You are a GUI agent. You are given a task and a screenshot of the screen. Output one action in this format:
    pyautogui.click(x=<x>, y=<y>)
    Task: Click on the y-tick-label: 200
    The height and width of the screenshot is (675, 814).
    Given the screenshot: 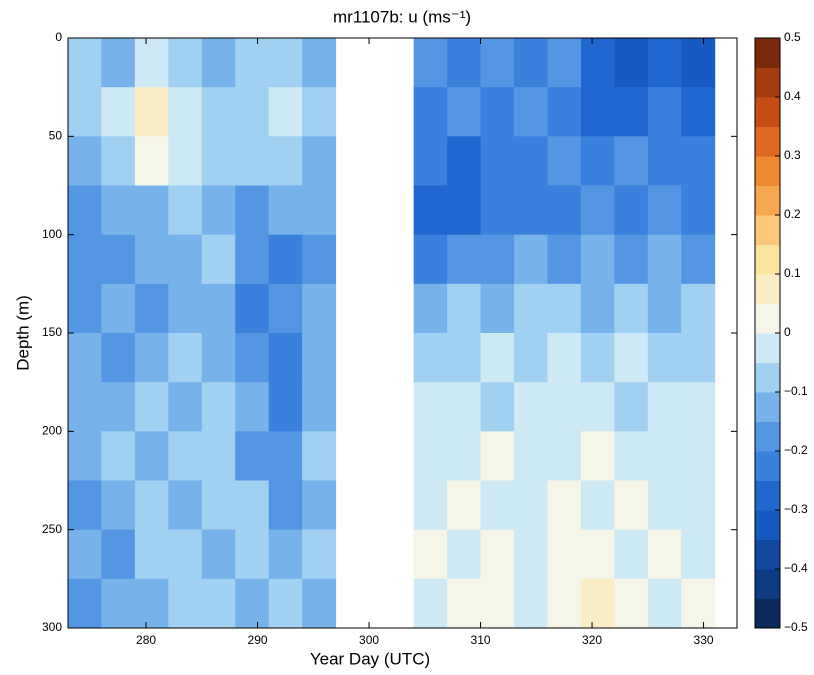 What is the action you would take?
    pyautogui.click(x=52, y=431)
    